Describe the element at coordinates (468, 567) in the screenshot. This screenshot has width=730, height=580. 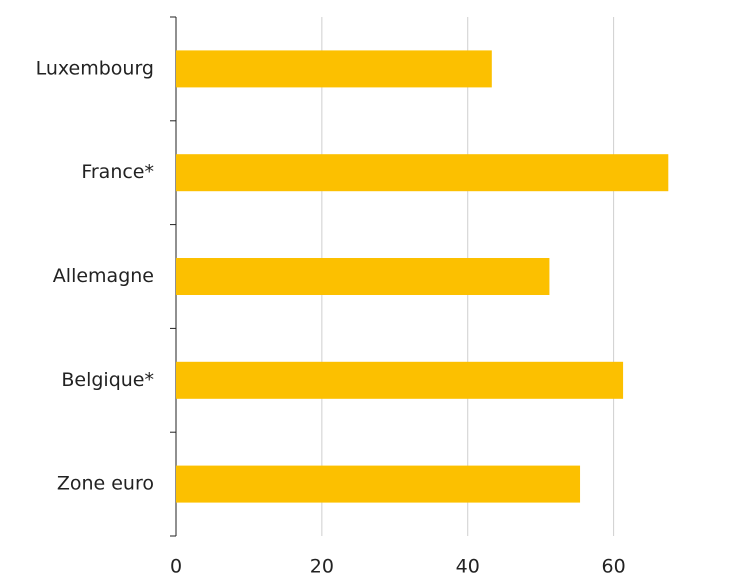
I see `x-tick-label: 40` at that location.